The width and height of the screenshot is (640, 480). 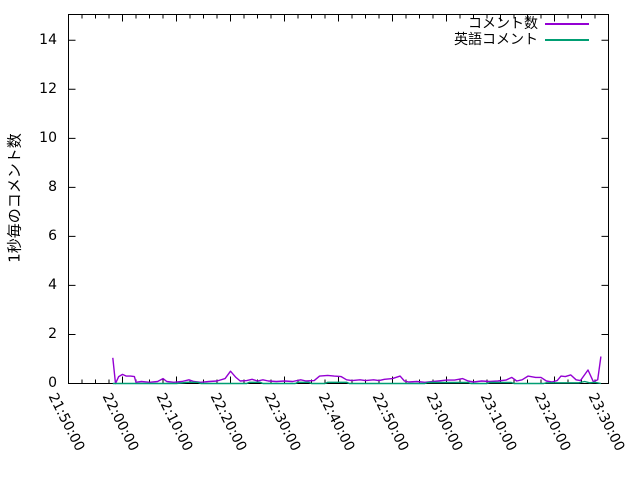 What do you see at coordinates (294, 40) in the screenshot?
I see `legend-item-english-comments: 英語コメント` at bounding box center [294, 40].